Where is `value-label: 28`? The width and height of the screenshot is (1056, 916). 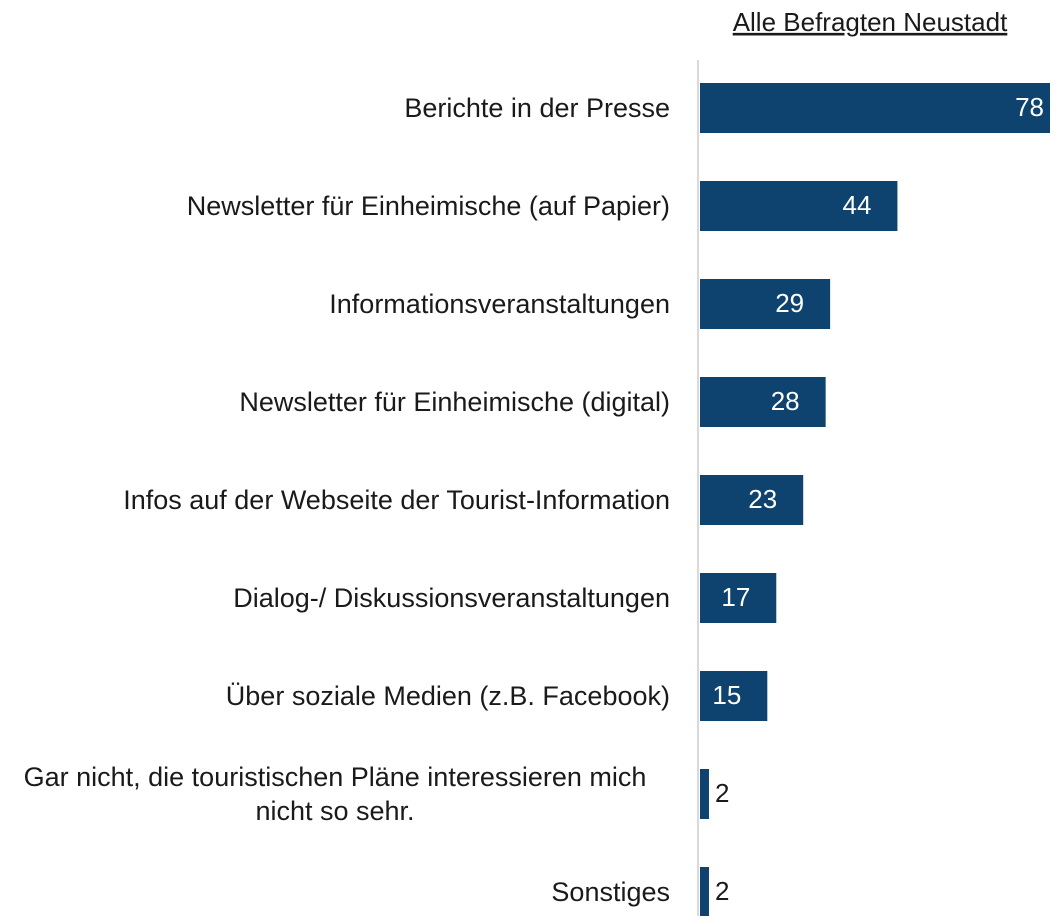 value-label: 28 is located at coordinates (785, 401).